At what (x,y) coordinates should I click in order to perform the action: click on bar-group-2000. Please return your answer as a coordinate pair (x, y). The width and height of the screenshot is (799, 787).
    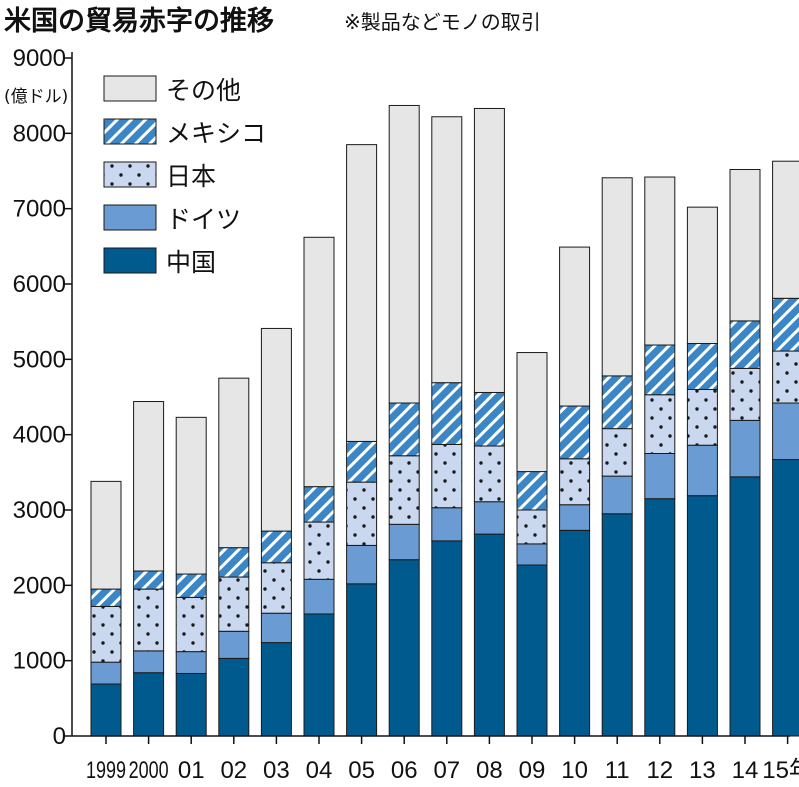
    Looking at the image, I should click on (149, 569).